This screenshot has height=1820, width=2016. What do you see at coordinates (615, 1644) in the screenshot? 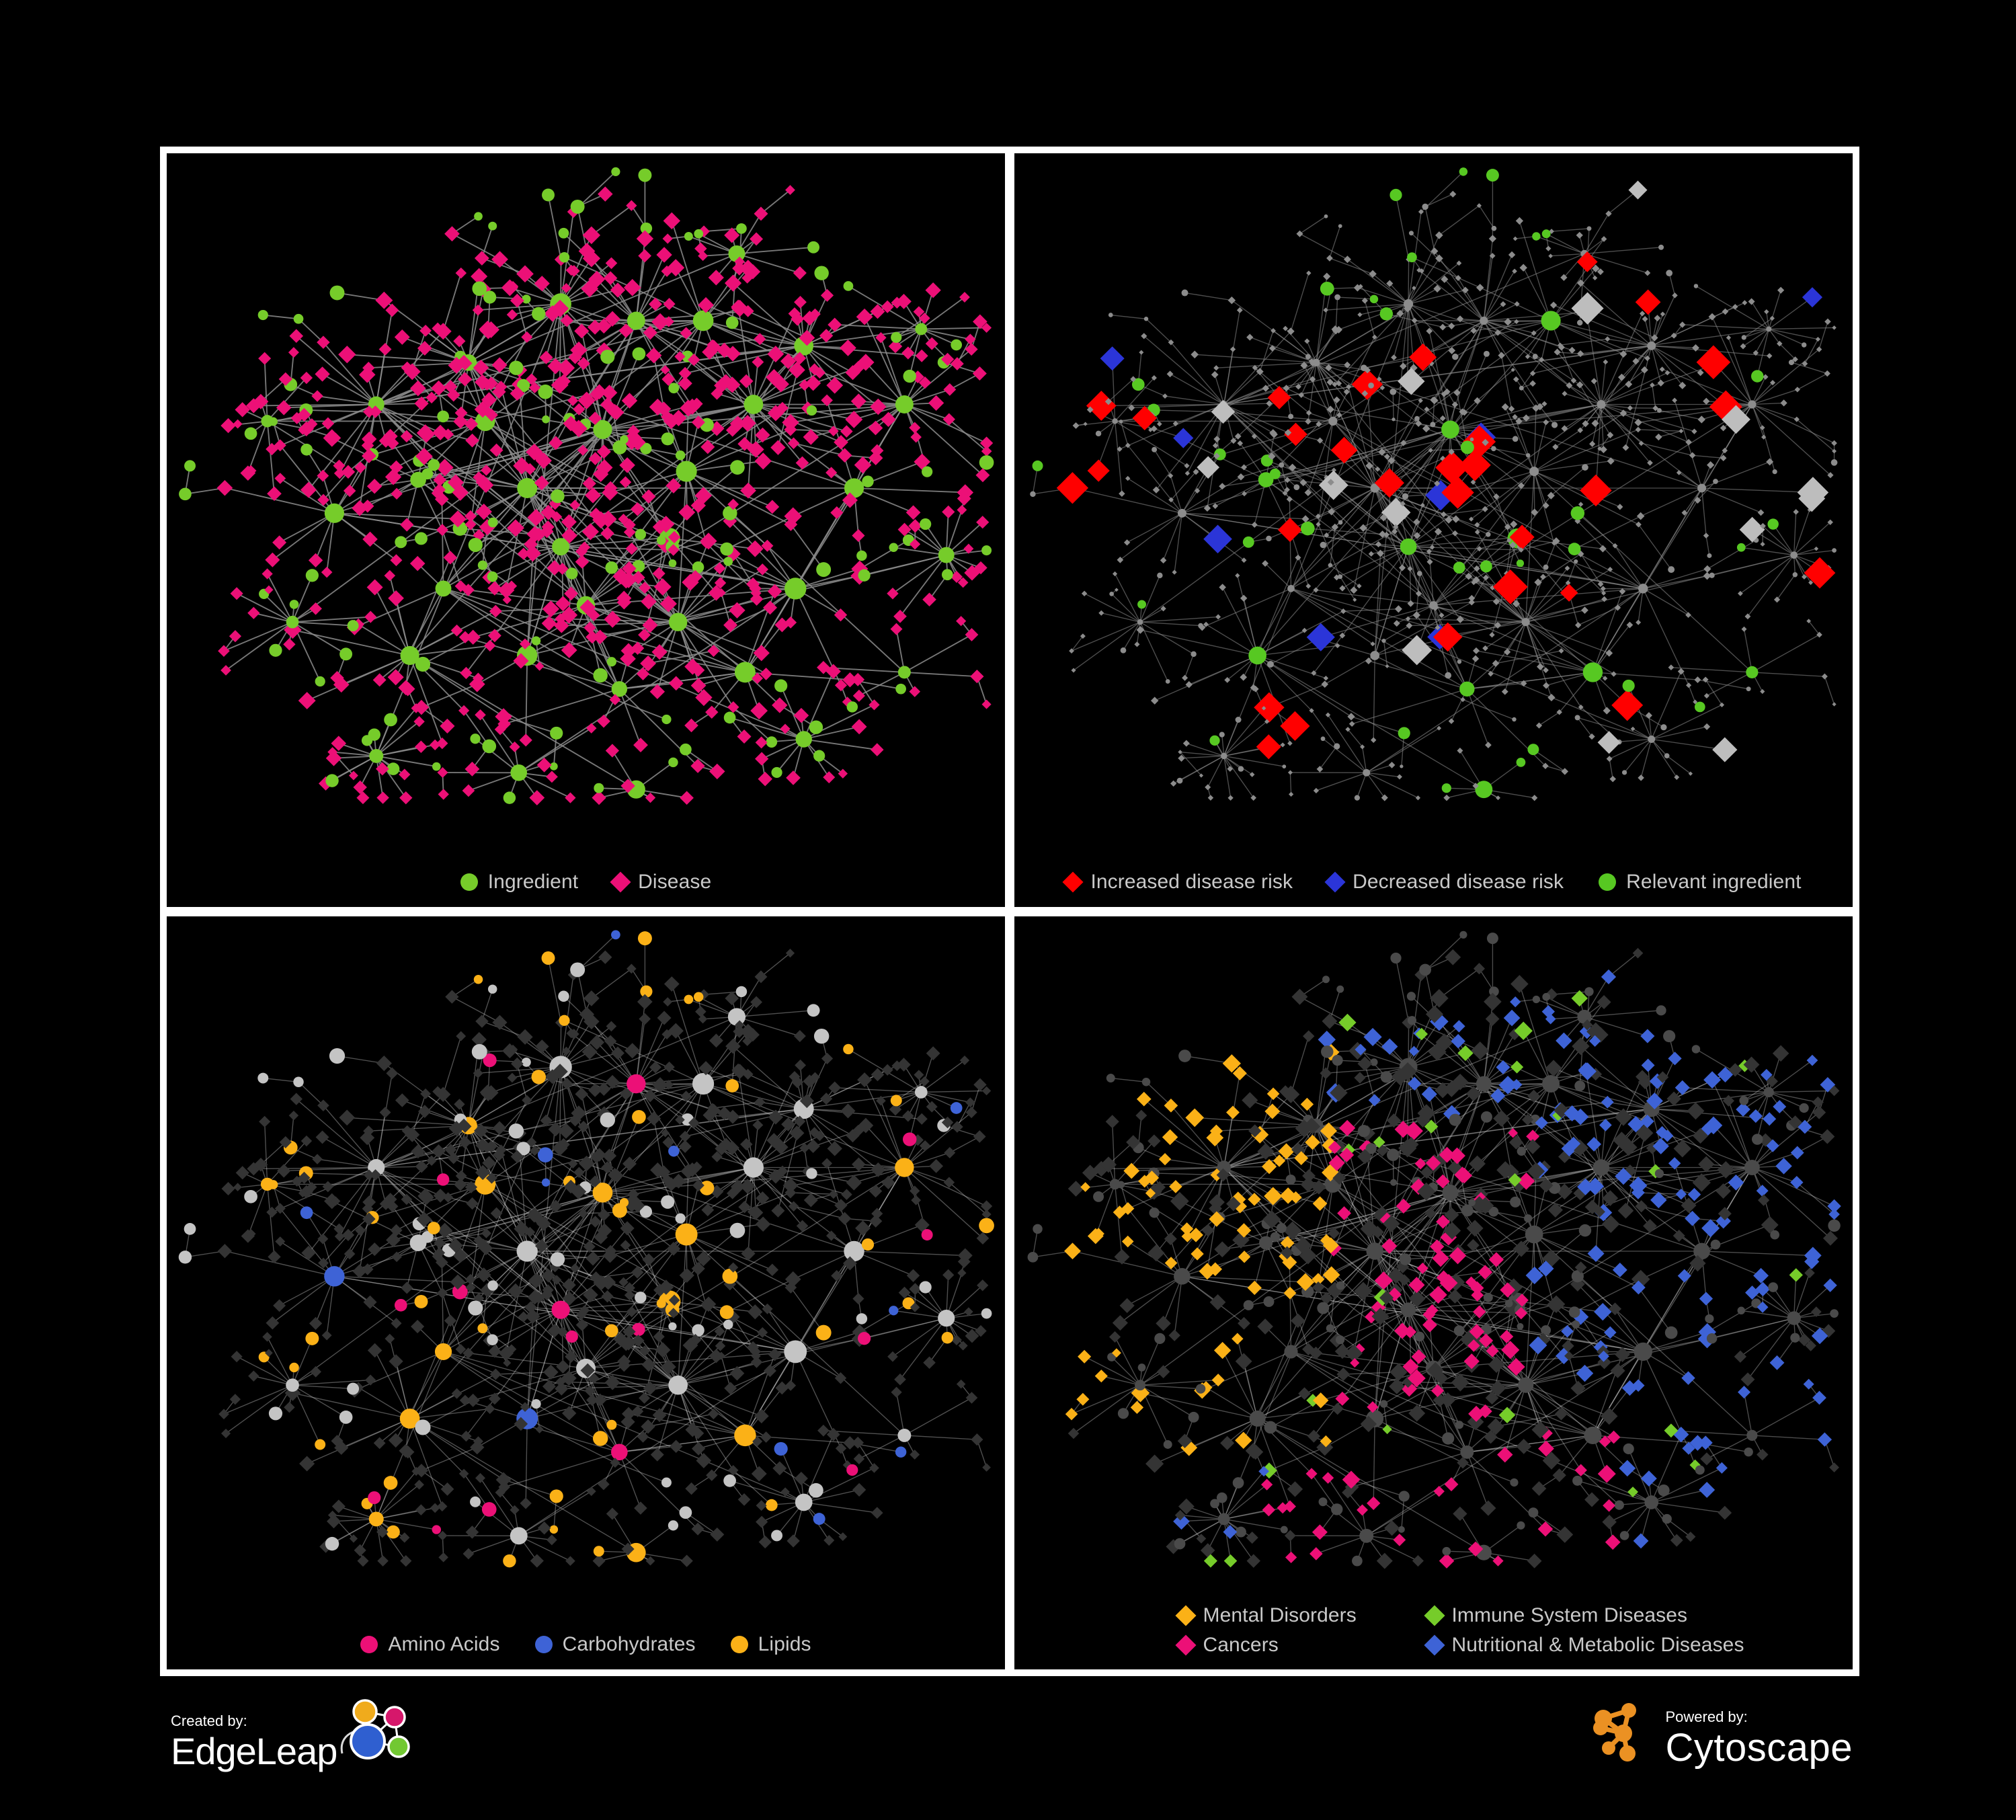
I see `legend-item: Carbohydrates` at bounding box center [615, 1644].